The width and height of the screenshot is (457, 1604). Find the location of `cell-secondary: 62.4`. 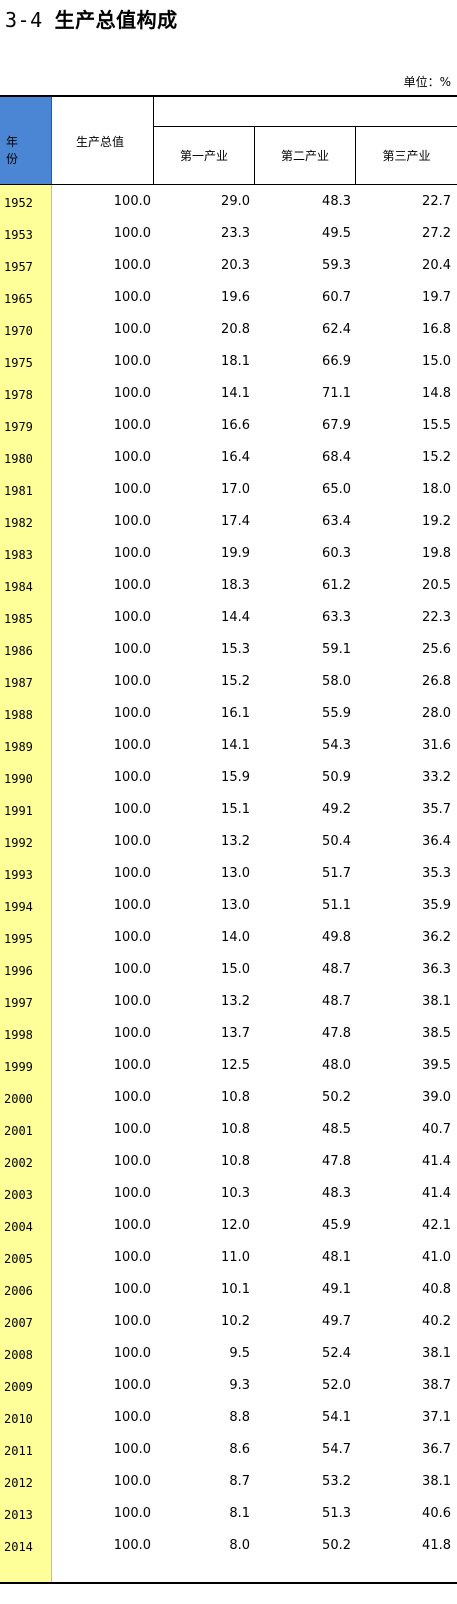

cell-secondary: 62.4 is located at coordinates (336, 329).